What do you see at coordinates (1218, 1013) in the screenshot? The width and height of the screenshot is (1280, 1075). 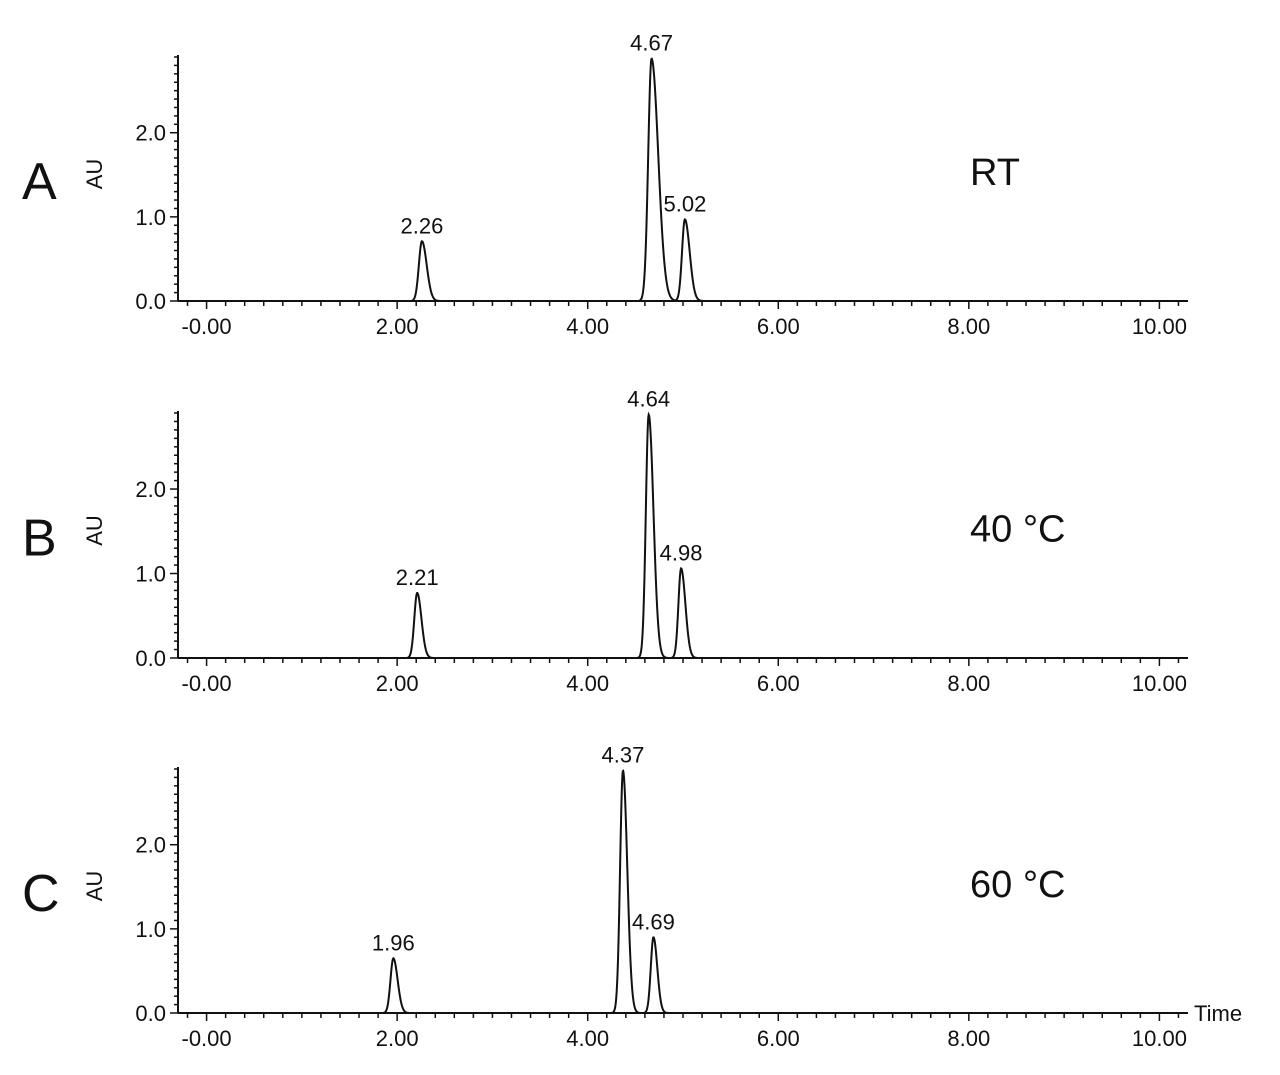 I see `x-axis-title: Time` at bounding box center [1218, 1013].